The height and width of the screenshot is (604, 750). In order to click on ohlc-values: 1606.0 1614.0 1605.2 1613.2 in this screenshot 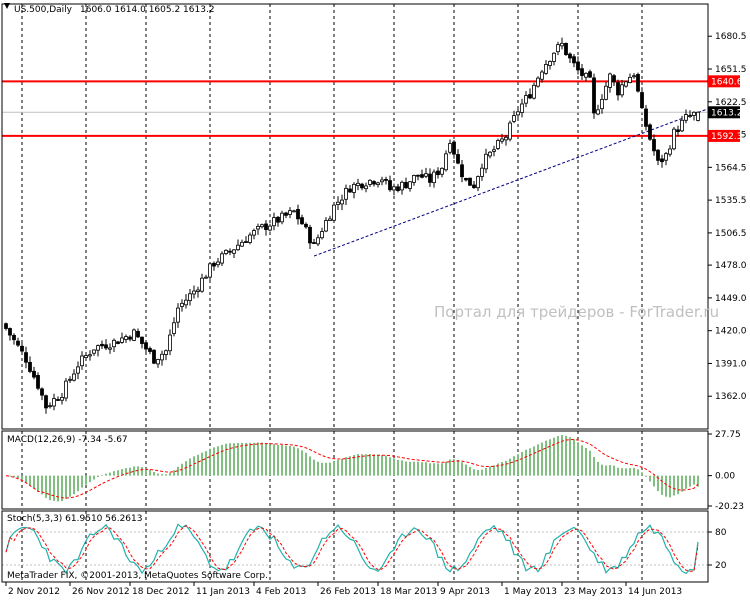, I will do `click(147, 10)`.